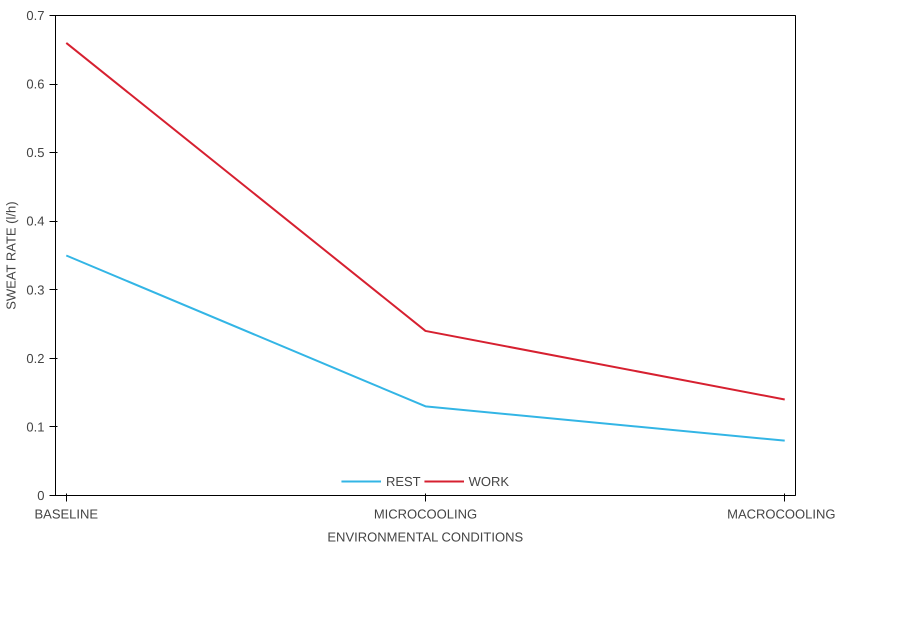 The width and height of the screenshot is (924, 639). I want to click on y-tick-label: 0.2, so click(35, 358).